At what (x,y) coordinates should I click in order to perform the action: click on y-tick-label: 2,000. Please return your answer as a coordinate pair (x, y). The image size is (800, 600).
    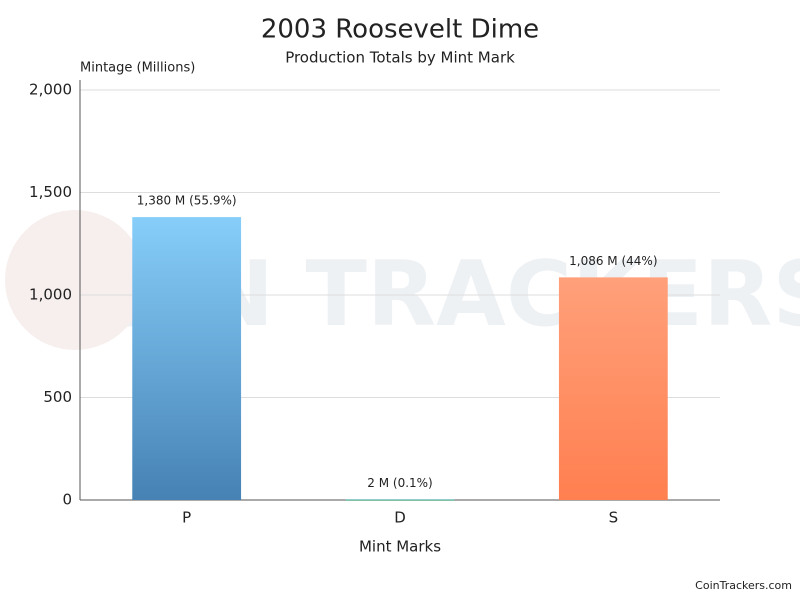
    Looking at the image, I should click on (50, 90).